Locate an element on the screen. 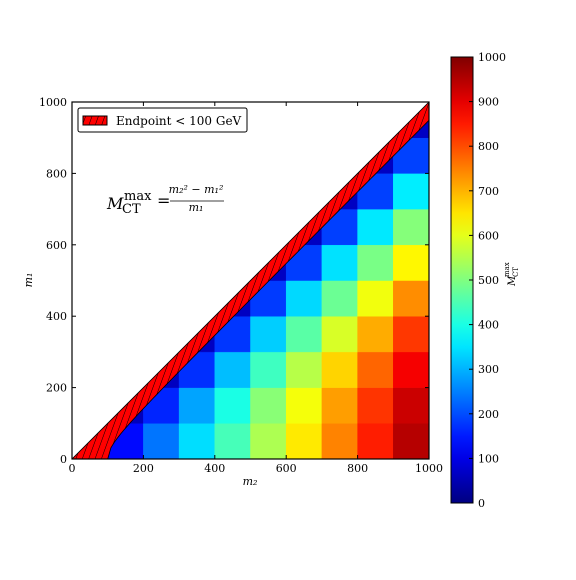 This screenshot has height=580, width=576. y-tick-label: 400 is located at coordinates (56, 316).